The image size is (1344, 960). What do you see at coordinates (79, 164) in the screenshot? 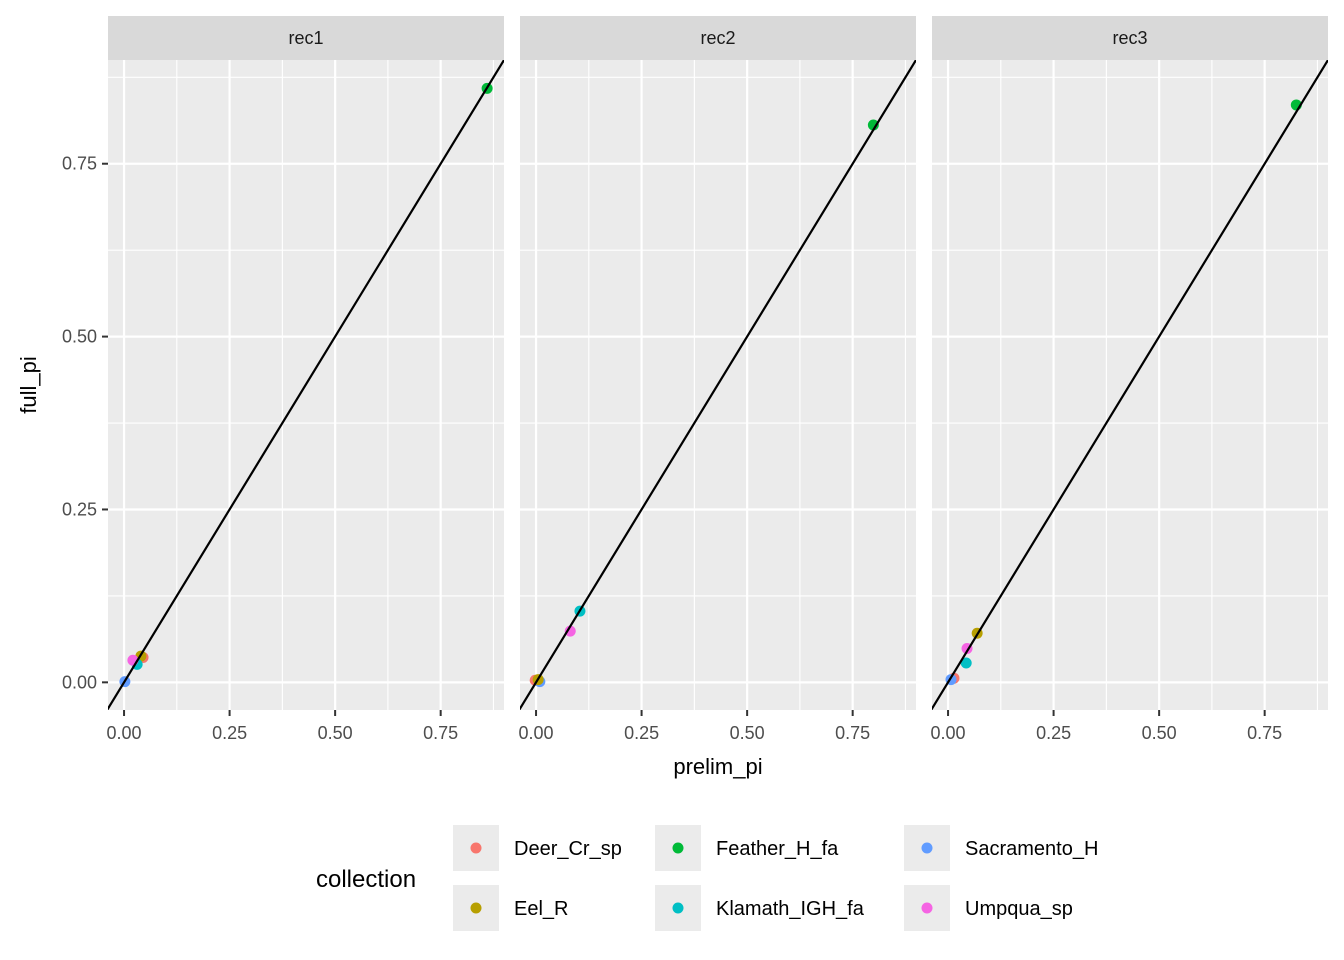
I see `y-tick-label: 0.75` at bounding box center [79, 164].